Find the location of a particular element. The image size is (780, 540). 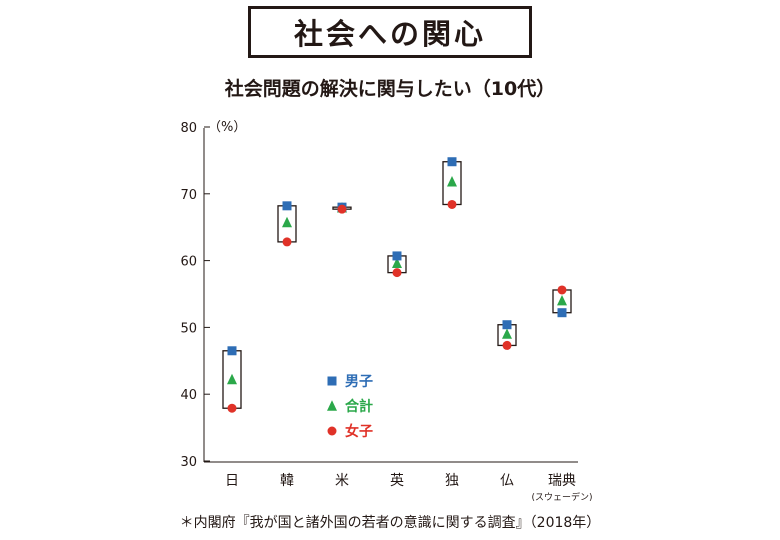

x-label-0: 日 is located at coordinates (232, 481).